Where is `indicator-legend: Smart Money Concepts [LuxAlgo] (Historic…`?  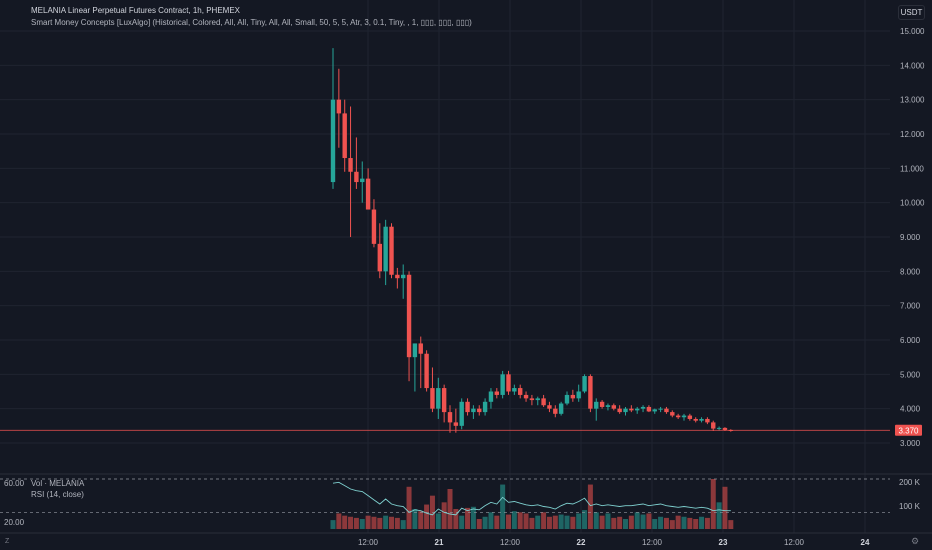
indicator-legend: Smart Money Concepts [LuxAlgo] (Historic… is located at coordinates (251, 22).